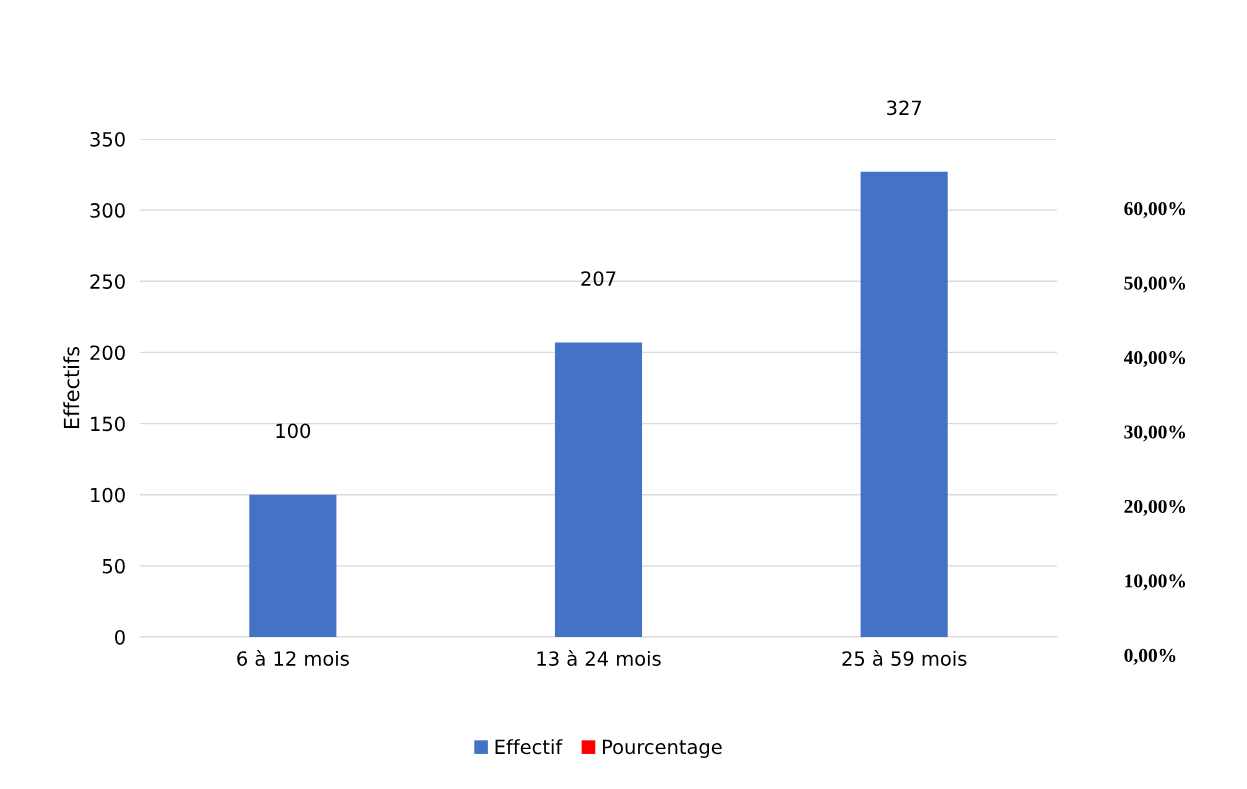  I want to click on x-tick-label: 6 à 12 mois, so click(293, 658).